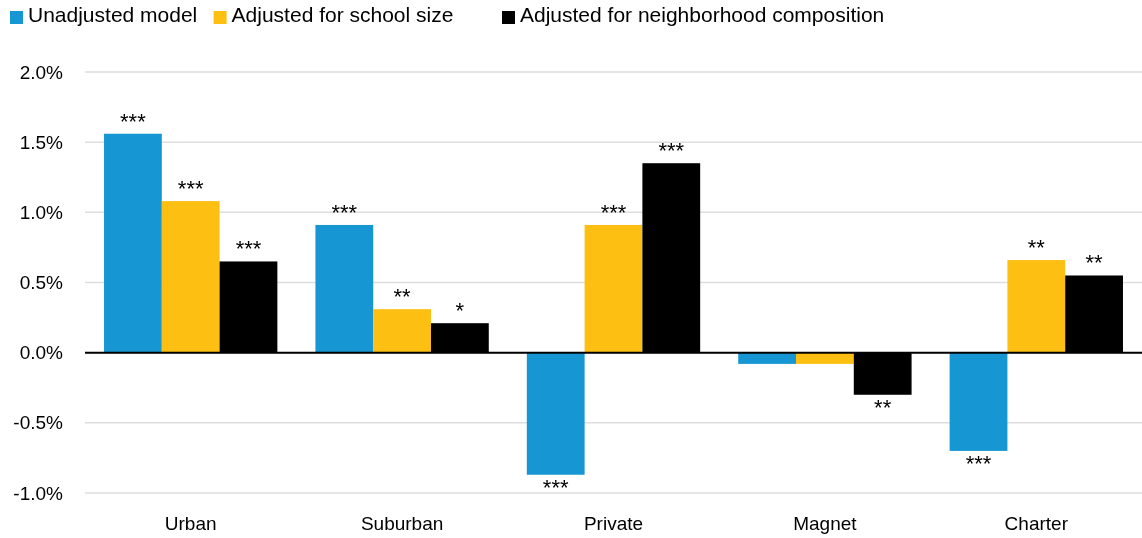 This screenshot has height=538, width=1142. What do you see at coordinates (38, 493) in the screenshot?
I see `y-tick-label: -1.0%` at bounding box center [38, 493].